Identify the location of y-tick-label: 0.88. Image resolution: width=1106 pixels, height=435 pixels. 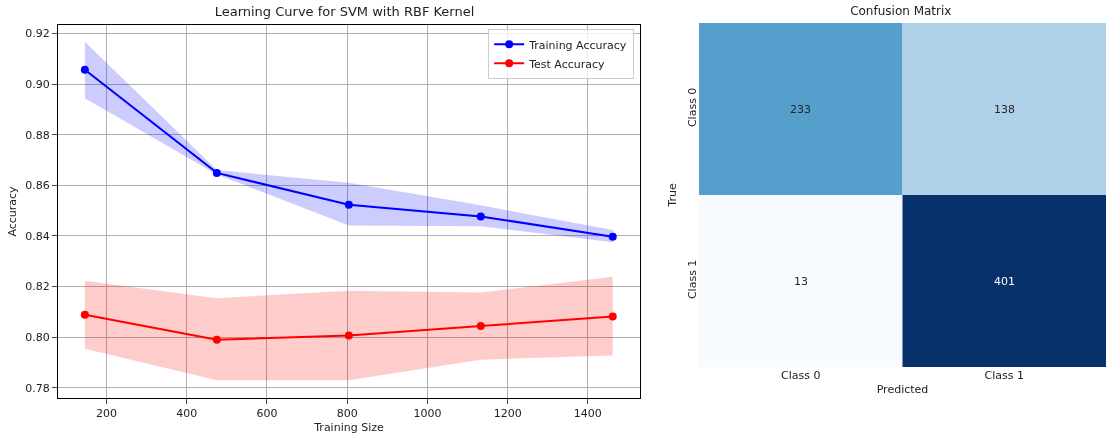
(37, 135).